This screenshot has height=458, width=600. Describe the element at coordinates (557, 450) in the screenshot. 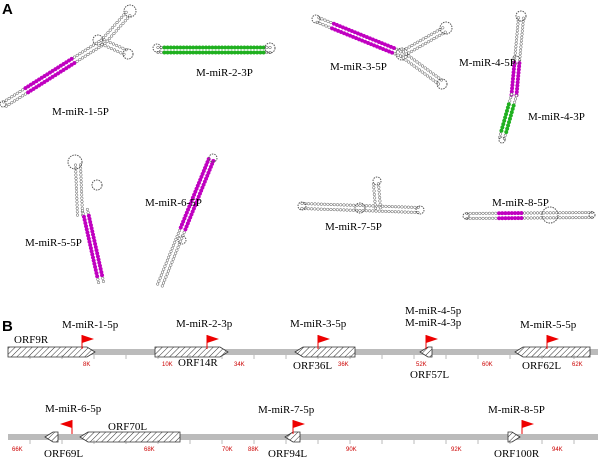

I see `position-label: 94K` at that location.